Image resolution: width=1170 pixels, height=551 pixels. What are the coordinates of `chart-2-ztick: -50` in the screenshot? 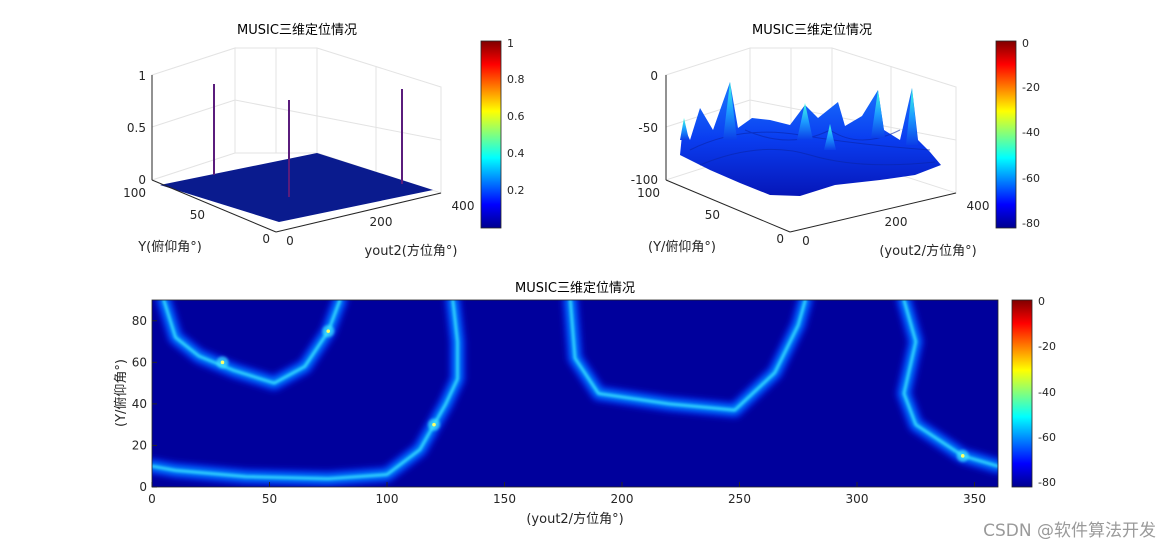 It's located at (648, 128).